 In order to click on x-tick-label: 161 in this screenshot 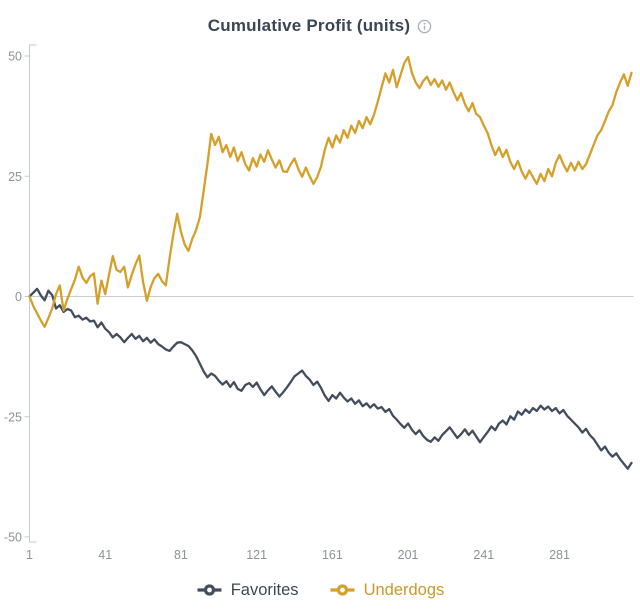, I will do `click(332, 555)`.